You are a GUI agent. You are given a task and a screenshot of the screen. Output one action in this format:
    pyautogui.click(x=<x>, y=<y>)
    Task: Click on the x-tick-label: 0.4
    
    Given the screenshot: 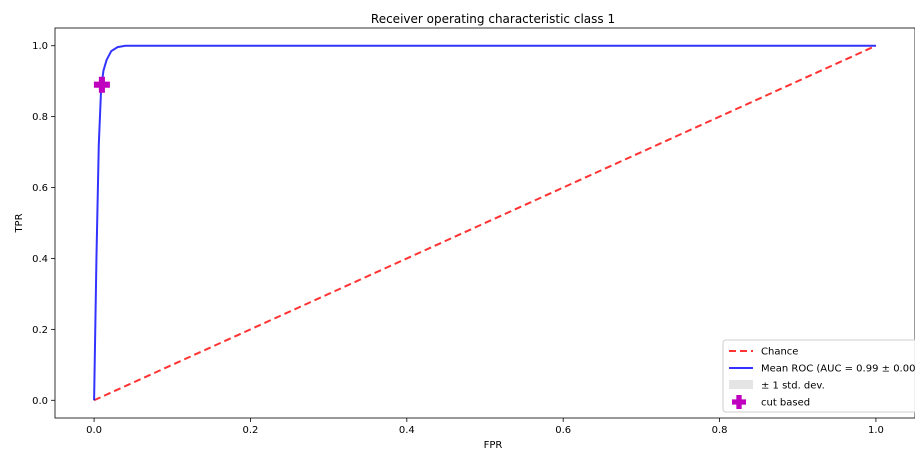 What is the action you would take?
    pyautogui.click(x=407, y=430)
    